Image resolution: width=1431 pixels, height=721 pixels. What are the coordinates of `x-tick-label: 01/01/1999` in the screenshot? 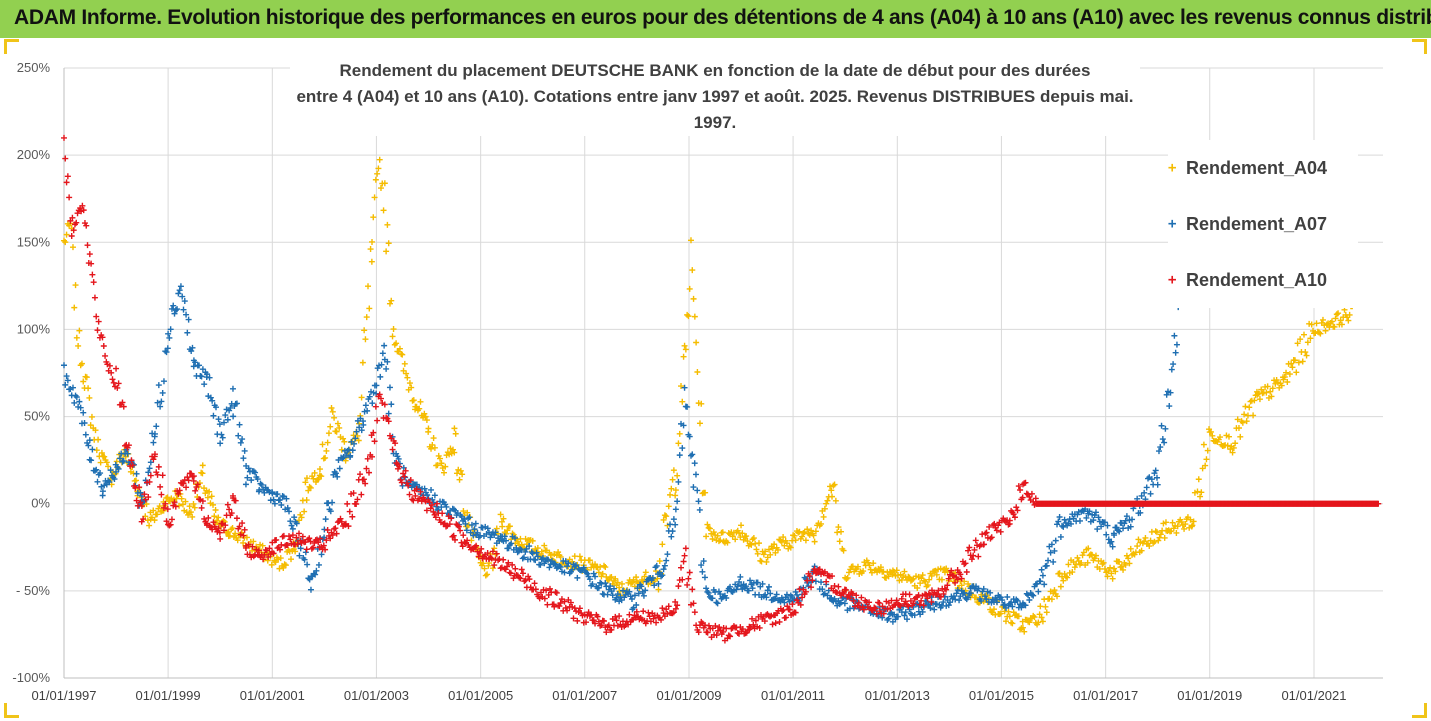 It's located at (168, 695).